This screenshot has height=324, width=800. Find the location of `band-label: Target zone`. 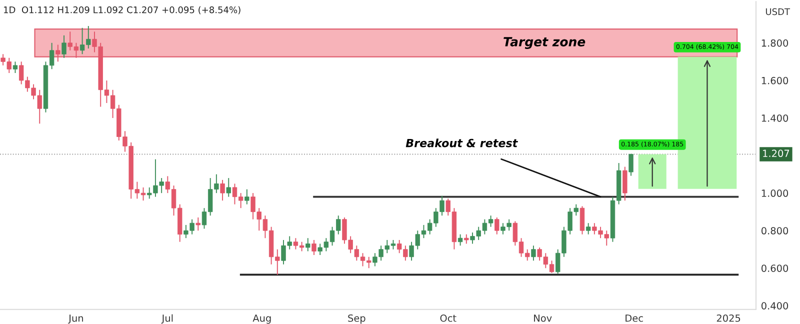

band-label: Target zone is located at coordinates (545, 43).